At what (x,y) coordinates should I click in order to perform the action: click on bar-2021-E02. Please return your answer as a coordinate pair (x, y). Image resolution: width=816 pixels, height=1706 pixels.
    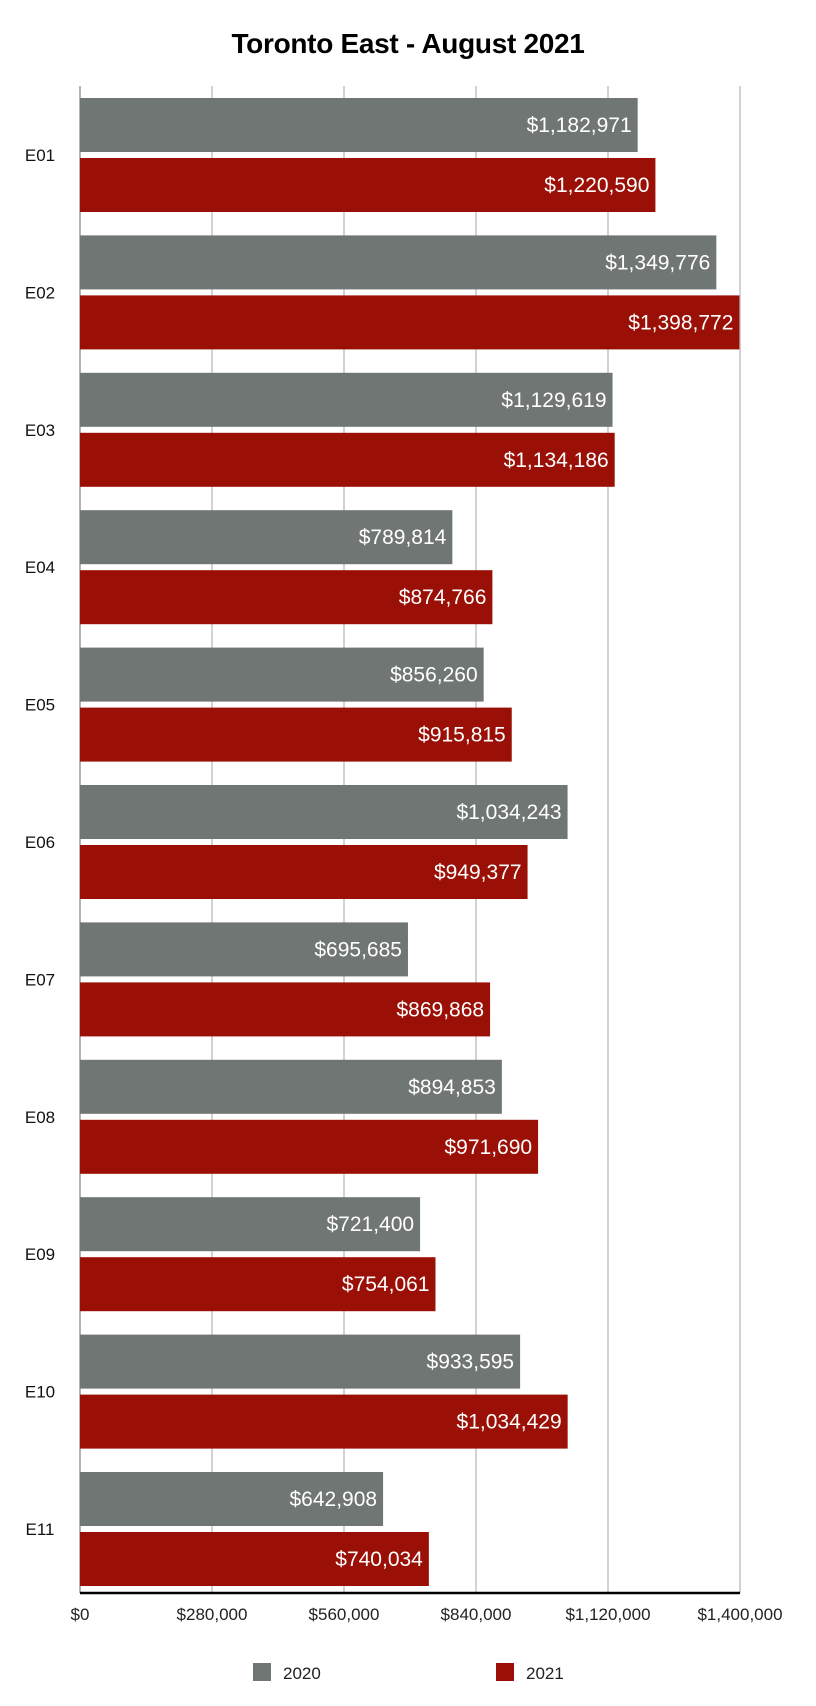
    Looking at the image, I should click on (410, 322).